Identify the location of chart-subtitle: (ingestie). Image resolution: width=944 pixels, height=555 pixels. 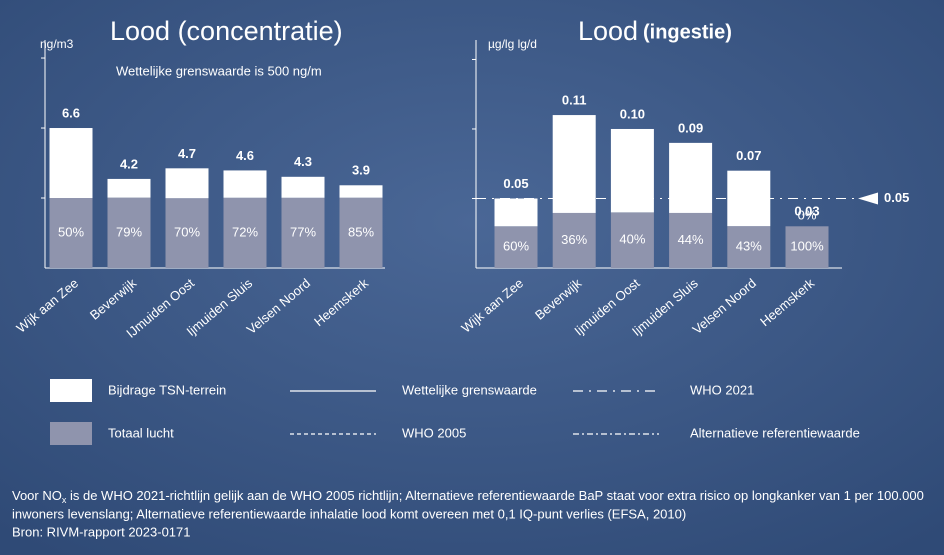
(687, 32).